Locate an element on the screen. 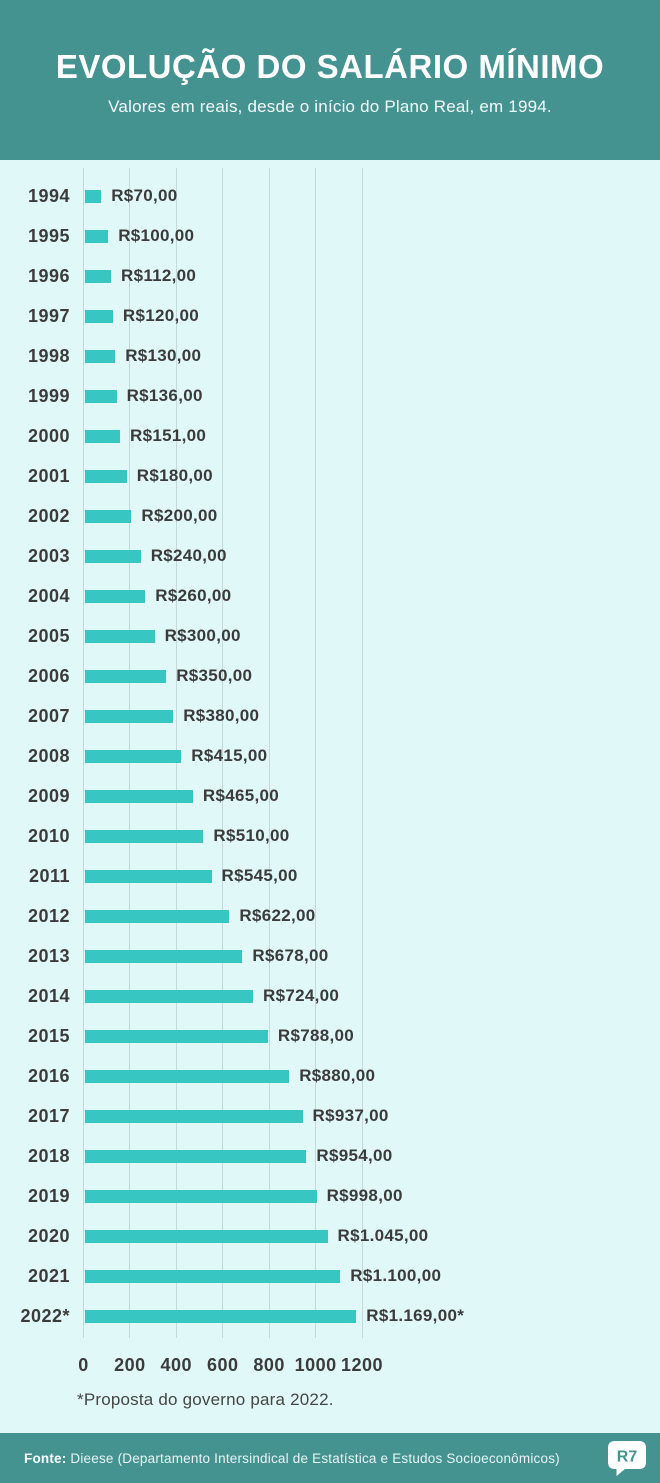 The height and width of the screenshot is (1483, 660). chart-row: 2020 R$1.045,00 is located at coordinates (214, 1236).